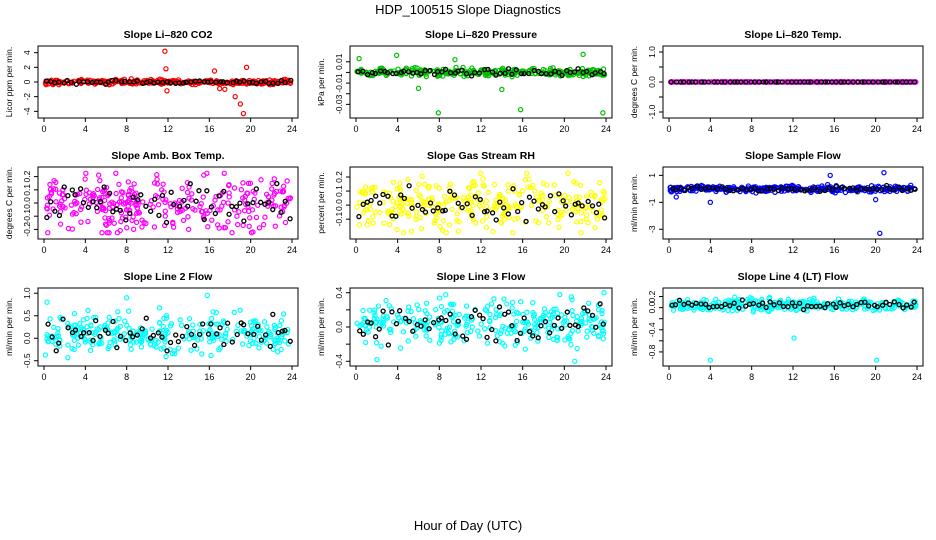 This screenshot has width=936, height=540. I want to click on y-tick-label: -0.5, so click(27, 360).